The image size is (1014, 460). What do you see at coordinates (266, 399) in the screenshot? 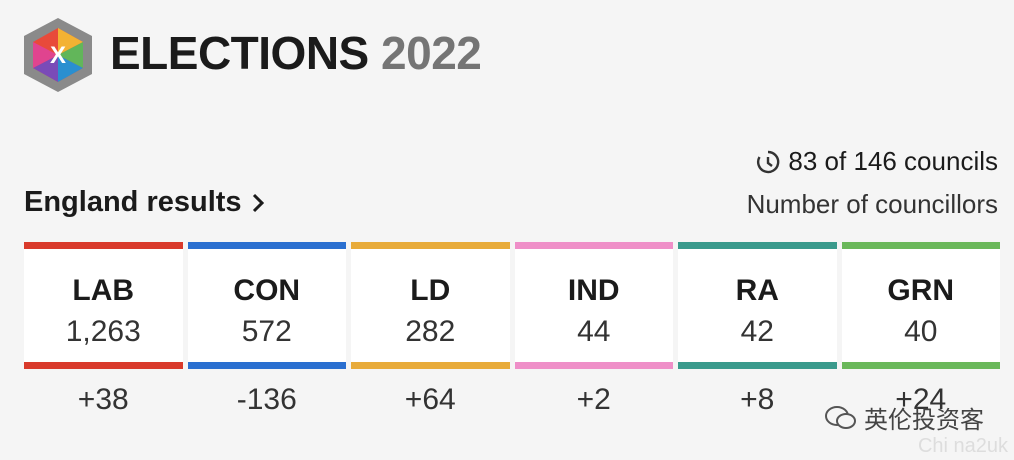
I see `party-change: -136` at bounding box center [266, 399].